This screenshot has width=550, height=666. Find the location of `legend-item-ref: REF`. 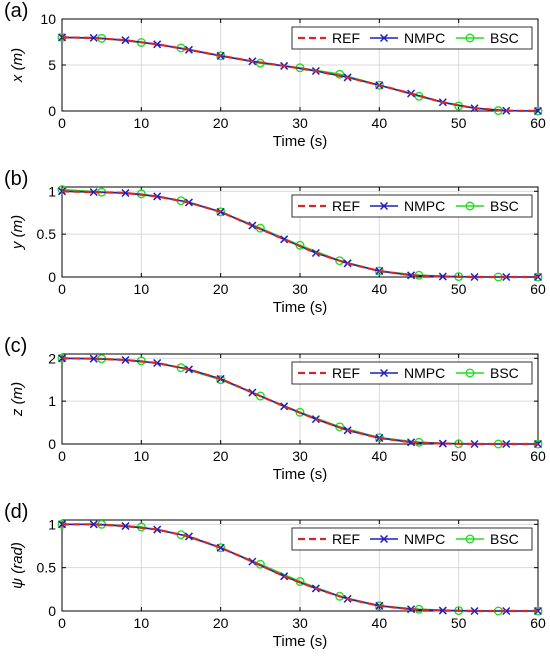

legend-item-ref: REF is located at coordinates (329, 206).